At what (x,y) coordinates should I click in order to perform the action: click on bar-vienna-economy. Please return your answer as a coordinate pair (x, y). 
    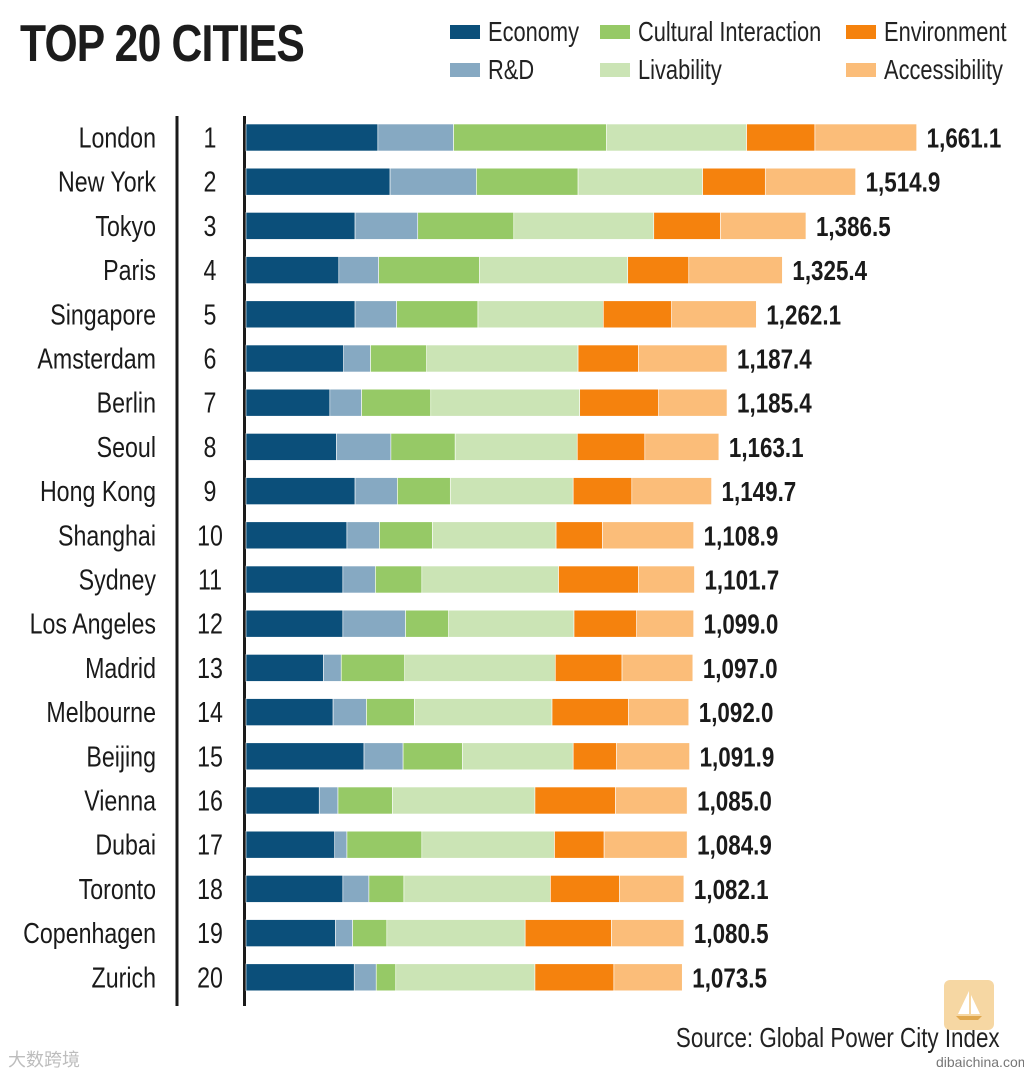
    Looking at the image, I should click on (282, 800).